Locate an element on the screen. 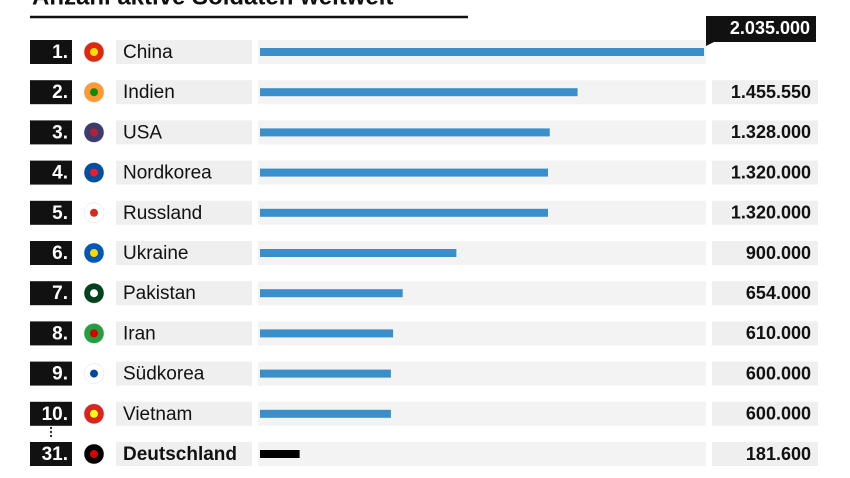 The height and width of the screenshot is (478, 850). rank-label: 9. is located at coordinates (60, 374).